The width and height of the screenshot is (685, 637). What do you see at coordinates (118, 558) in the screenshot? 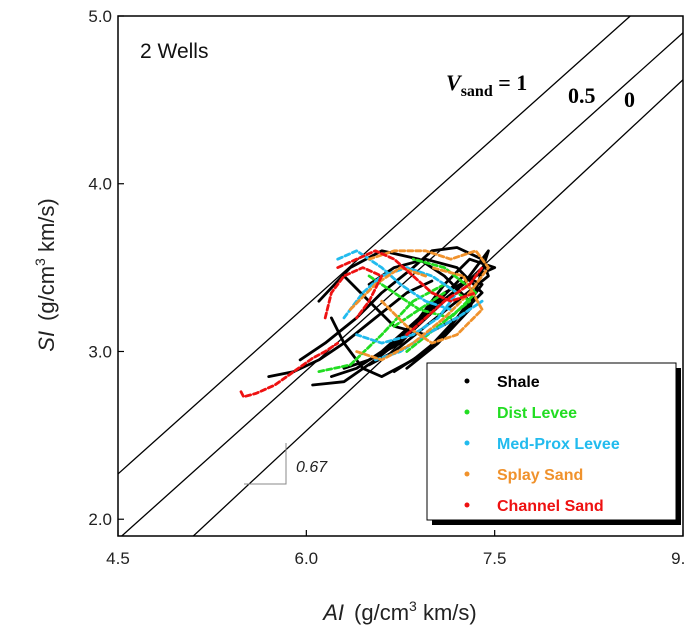
I see `x-tick-label: 4.5` at bounding box center [118, 558].